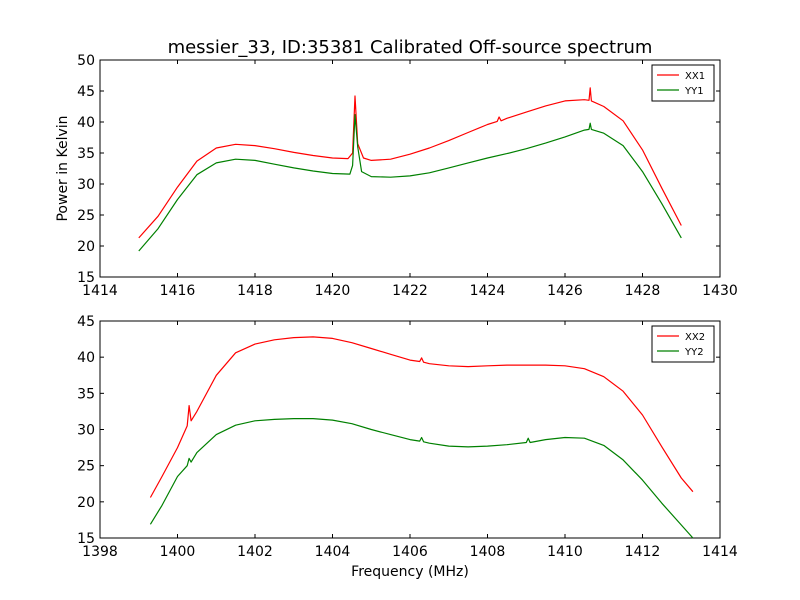 The image size is (800, 600). What do you see at coordinates (86, 247) in the screenshot?
I see `top-y-tick-label: 20` at bounding box center [86, 247].